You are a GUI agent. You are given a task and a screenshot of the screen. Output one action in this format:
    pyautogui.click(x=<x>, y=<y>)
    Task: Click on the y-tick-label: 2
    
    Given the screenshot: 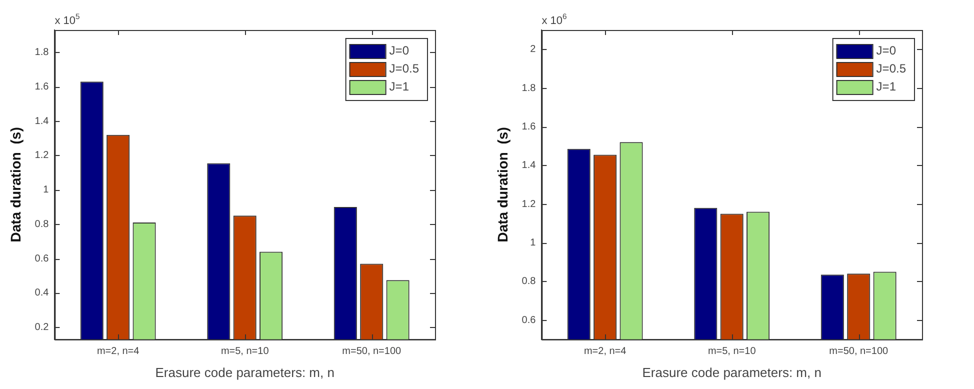 What is the action you would take?
    pyautogui.click(x=533, y=50)
    